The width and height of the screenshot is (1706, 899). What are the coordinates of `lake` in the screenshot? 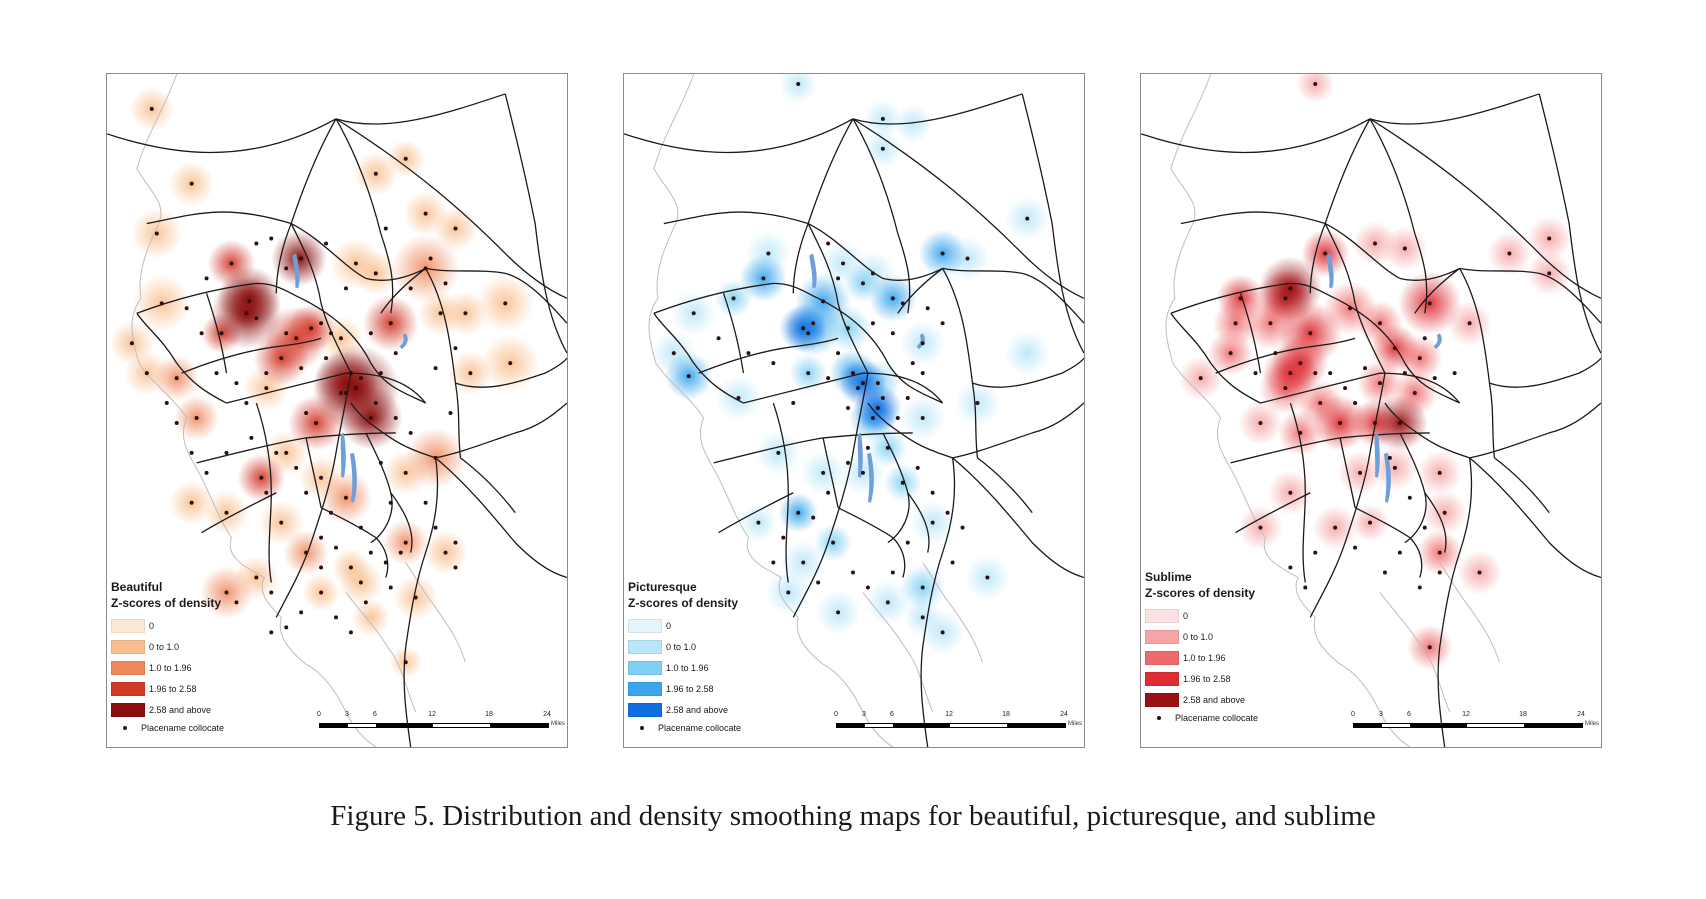 It's located at (343, 455).